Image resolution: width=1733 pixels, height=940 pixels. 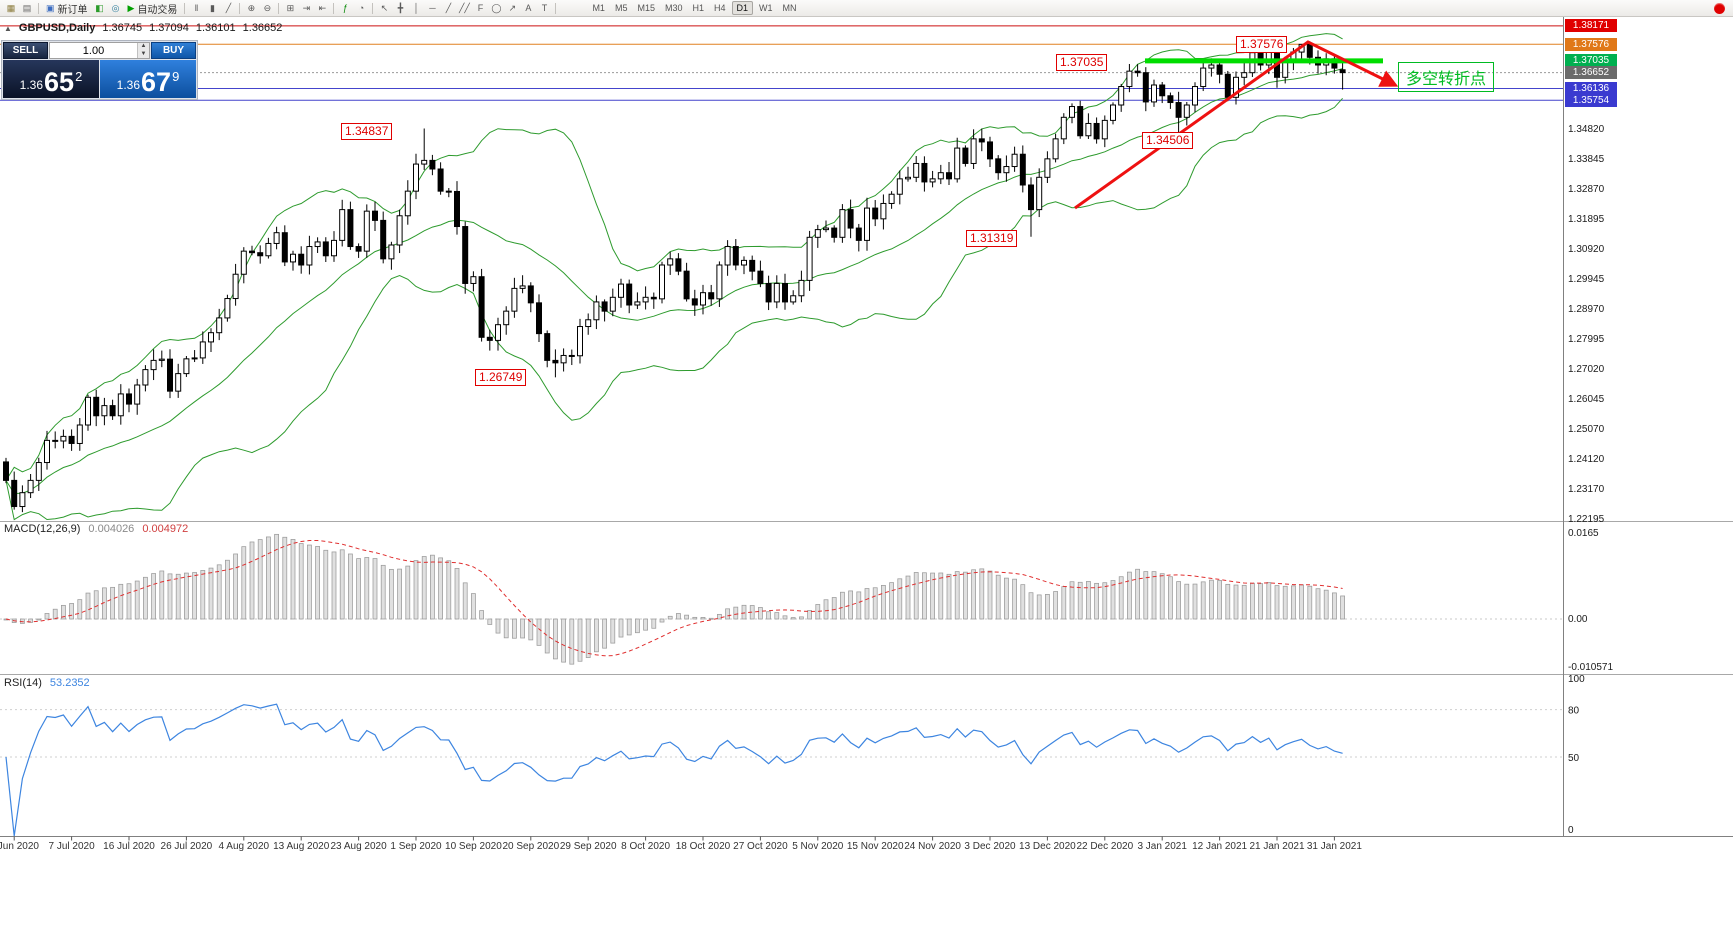 What do you see at coordinates (544, 8) in the screenshot?
I see `text-label-button: T` at bounding box center [544, 8].